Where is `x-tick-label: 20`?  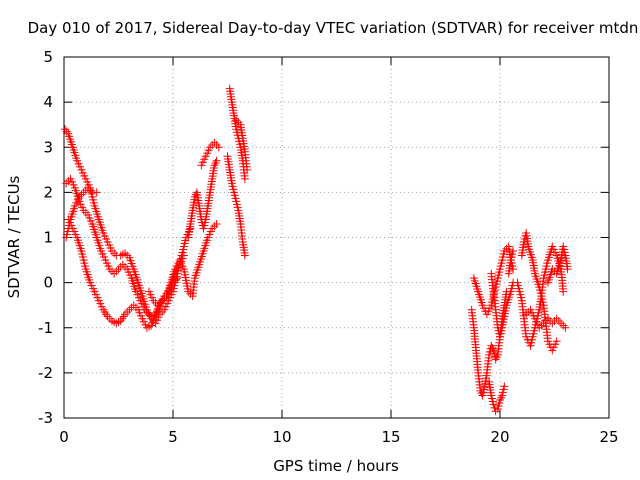
x-tick-label: 20 is located at coordinates (499, 437).